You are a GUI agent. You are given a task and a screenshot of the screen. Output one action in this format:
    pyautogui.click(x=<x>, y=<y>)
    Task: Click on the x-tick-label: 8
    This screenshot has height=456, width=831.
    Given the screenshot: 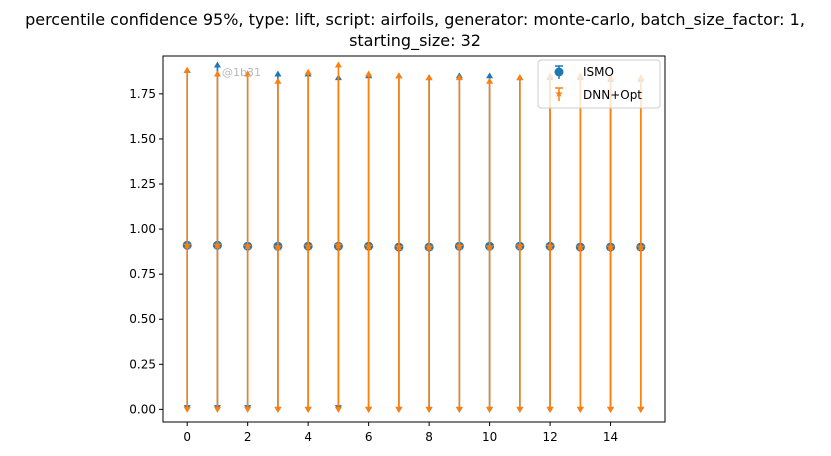 What is the action you would take?
    pyautogui.click(x=429, y=437)
    